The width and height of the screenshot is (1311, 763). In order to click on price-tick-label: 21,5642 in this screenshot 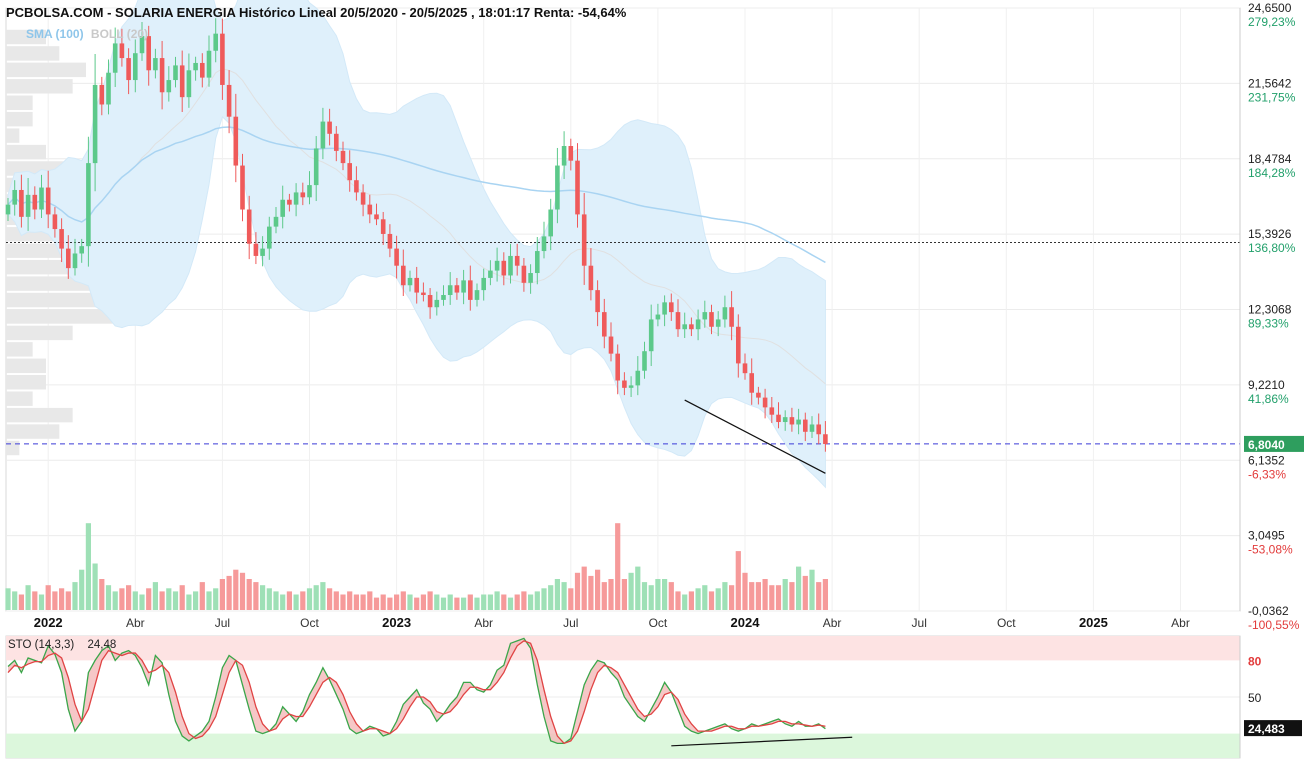, I will do `click(1270, 83)`.